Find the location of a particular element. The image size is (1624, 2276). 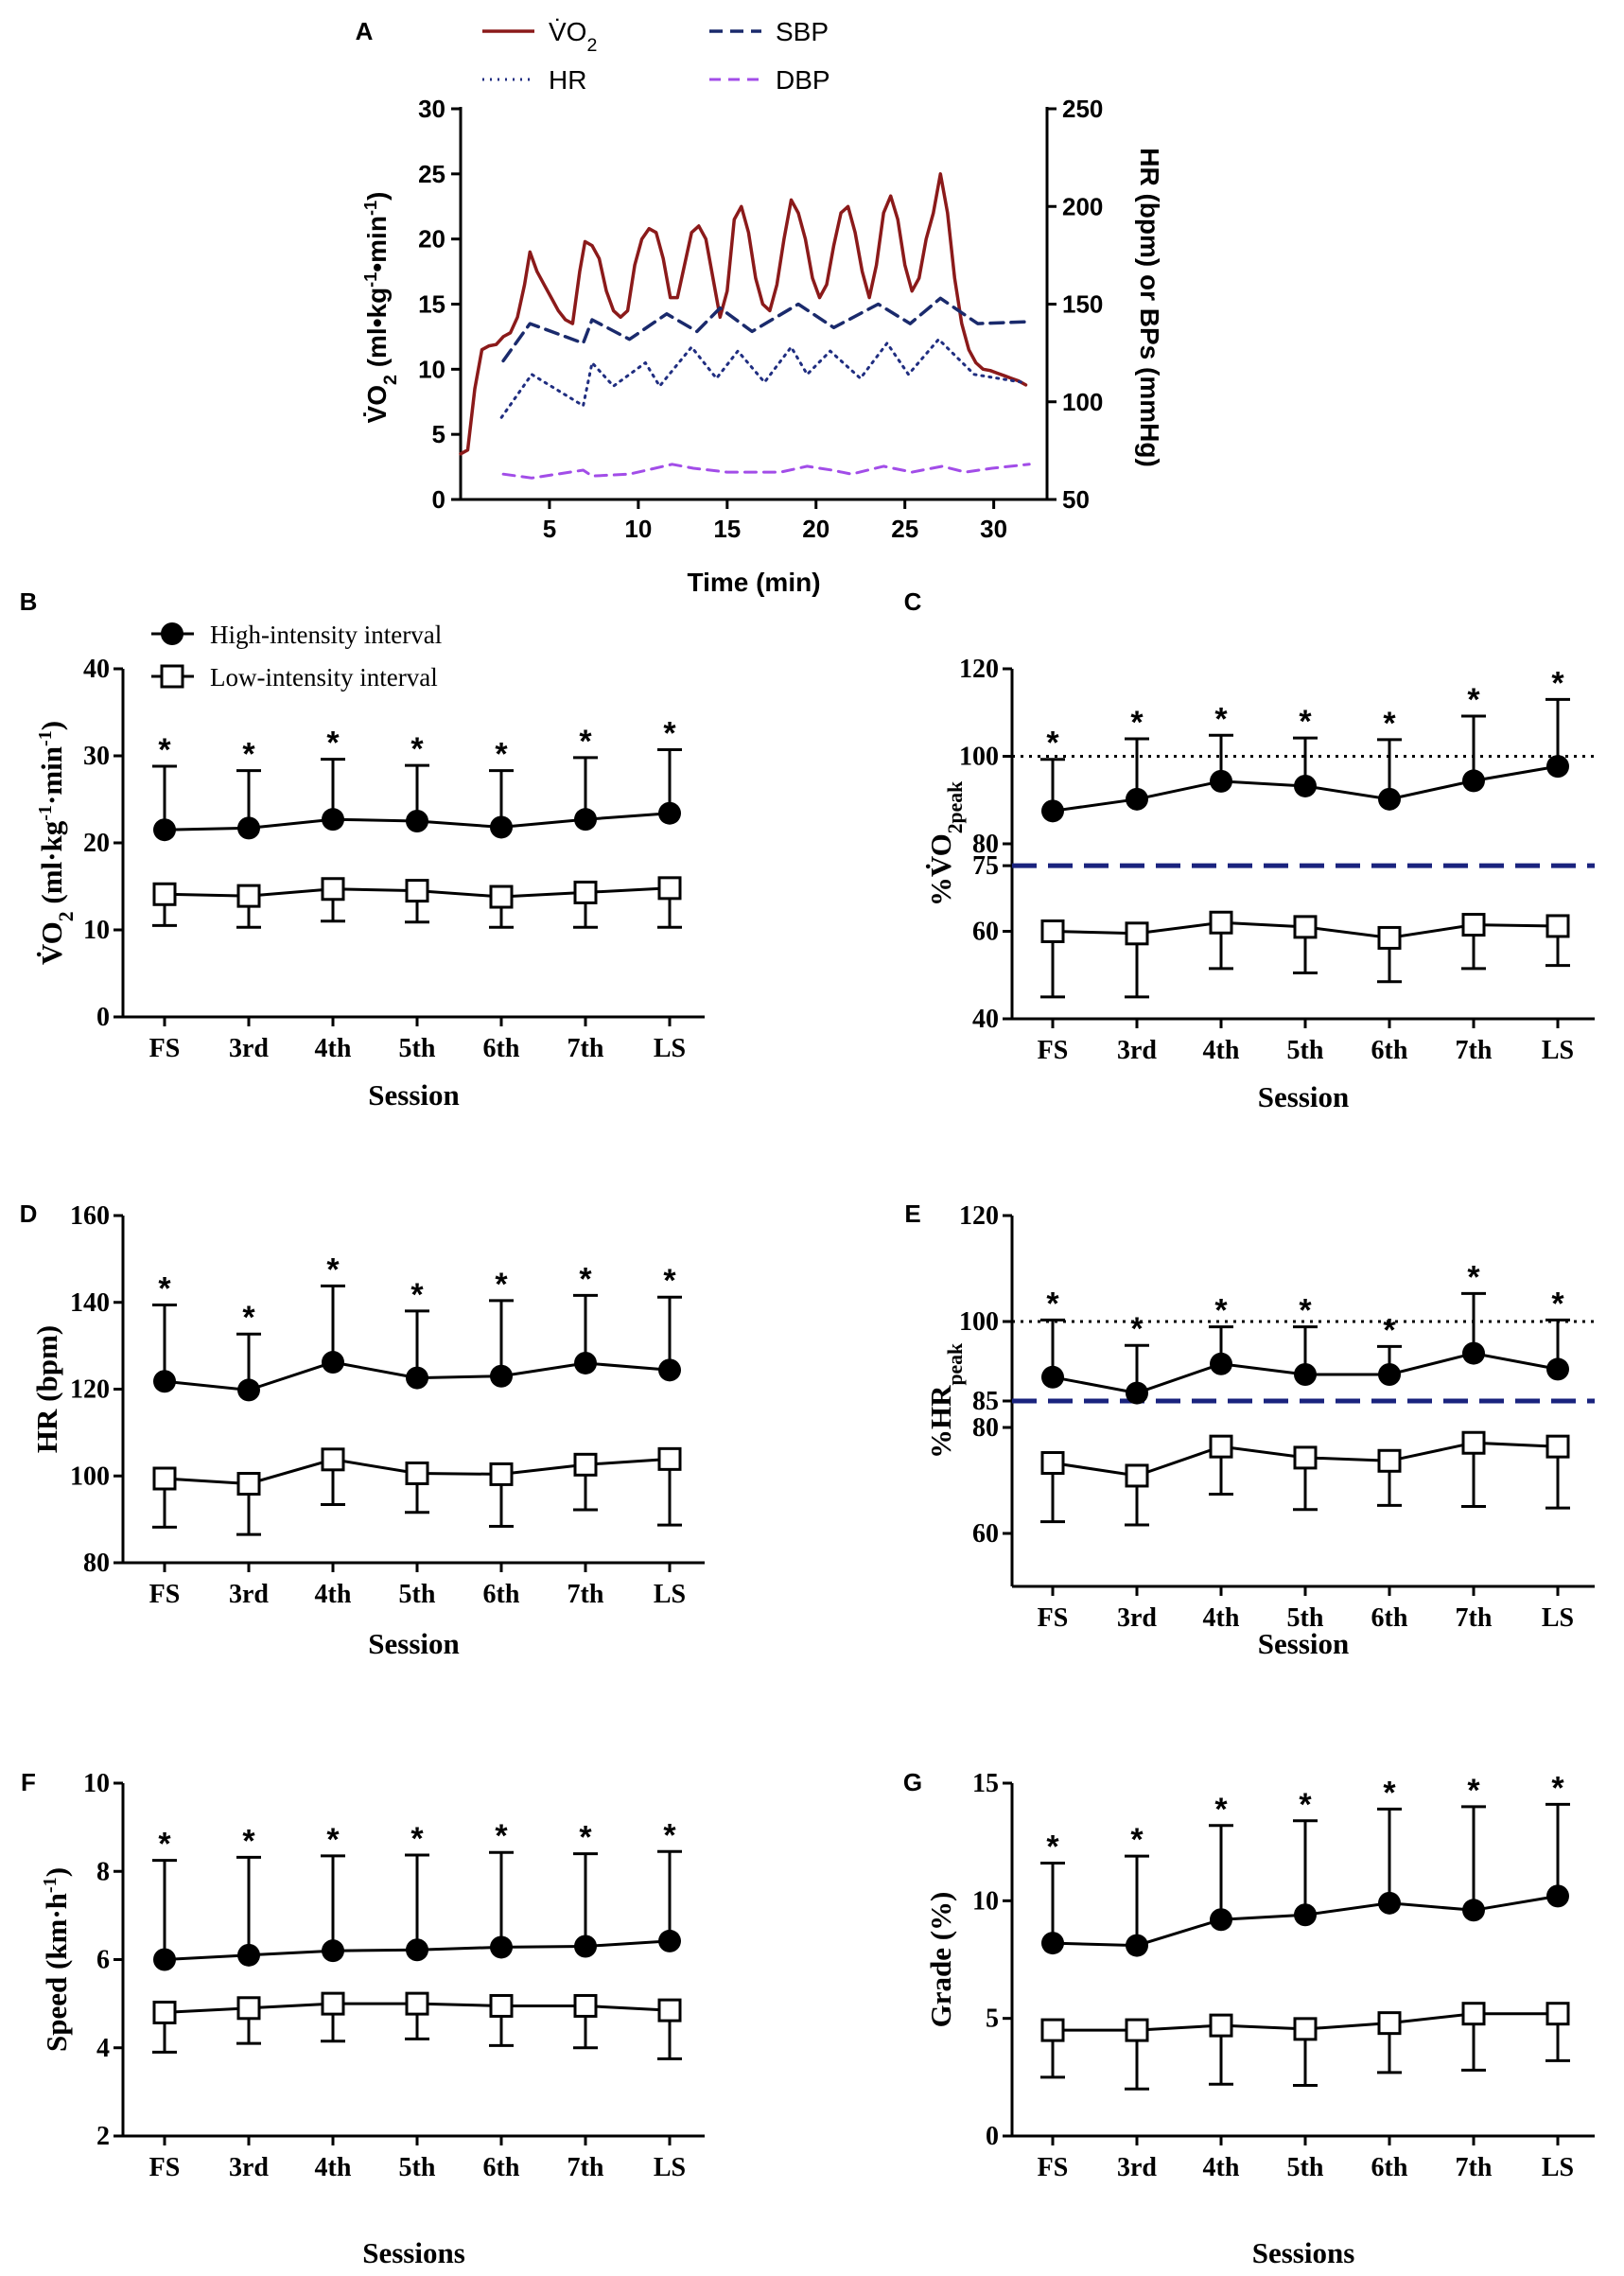

legend-label-part: SBP is located at coordinates (802, 31).